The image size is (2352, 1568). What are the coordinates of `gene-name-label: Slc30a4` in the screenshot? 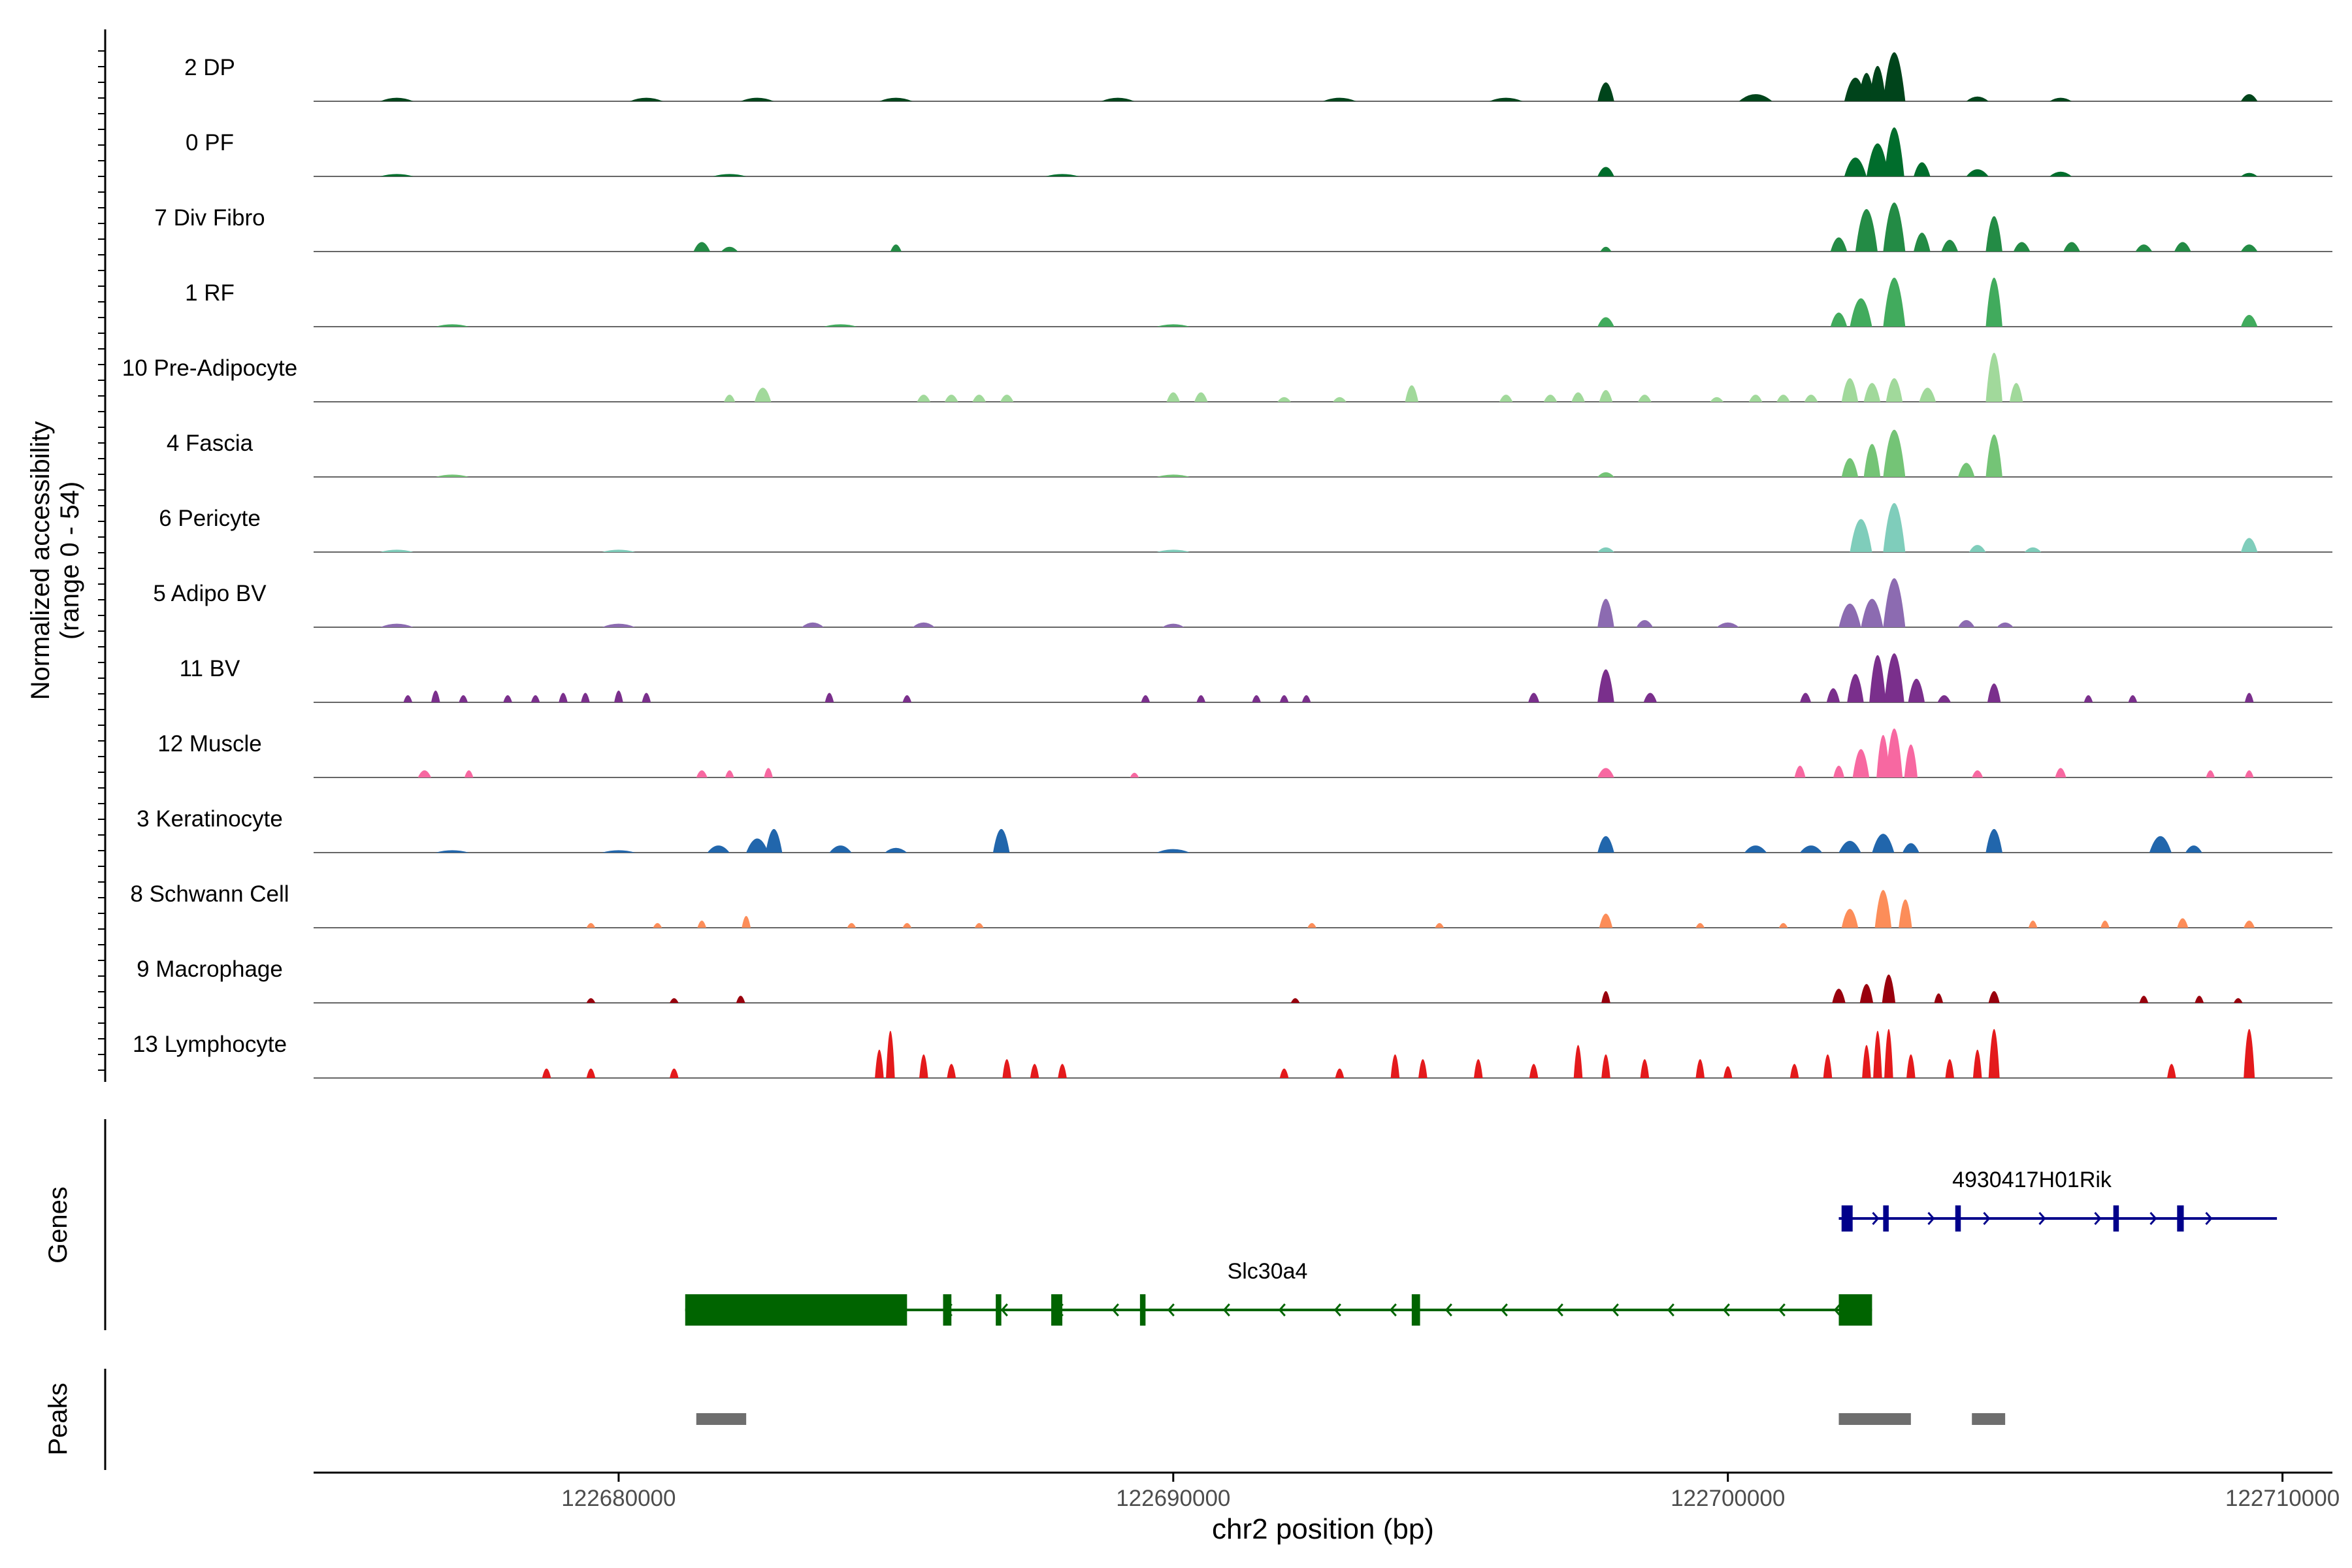 It's located at (1268, 1271).